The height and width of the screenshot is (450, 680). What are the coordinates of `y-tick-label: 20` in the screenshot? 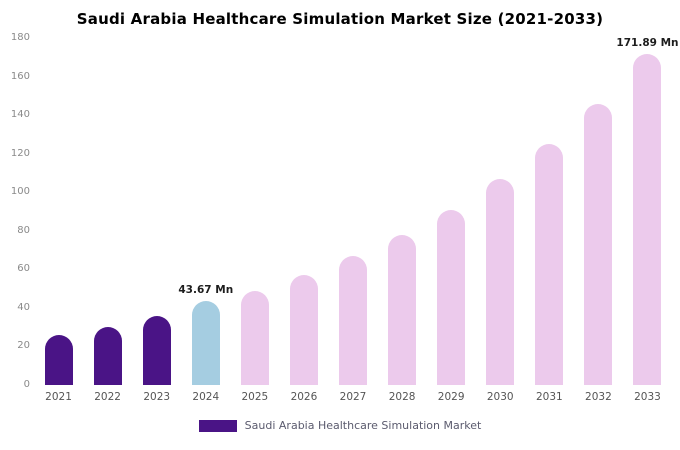 It's located at (23, 346).